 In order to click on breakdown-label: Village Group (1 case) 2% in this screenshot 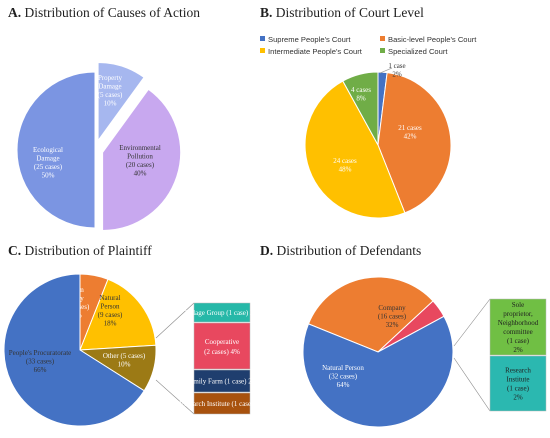, I will do `click(222, 313)`.